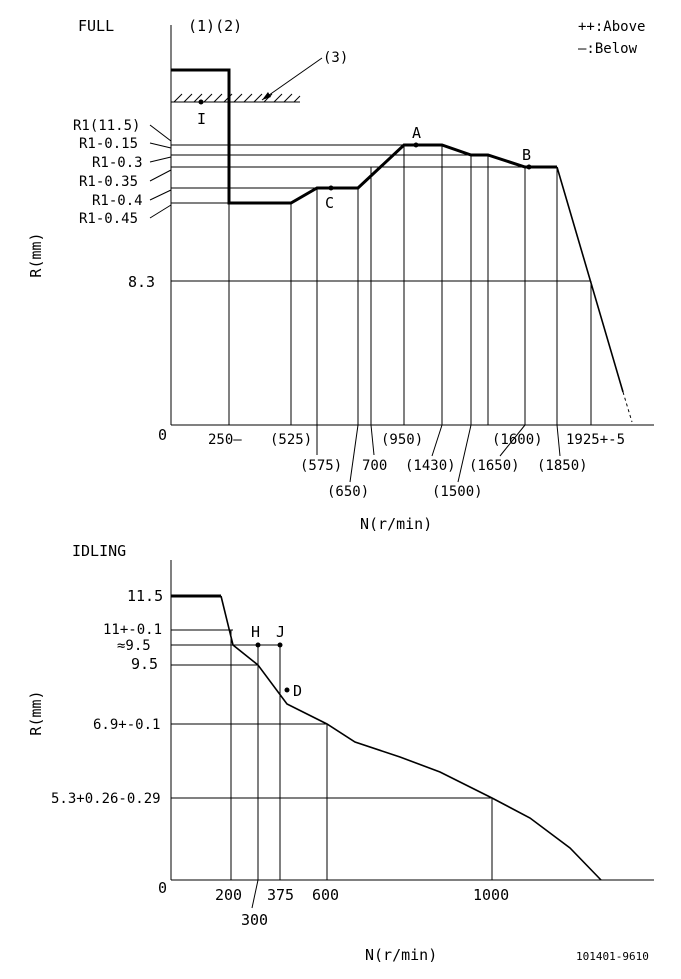 Image resolution: width=681 pixels, height=979 pixels. What do you see at coordinates (562, 466) in the screenshot?
I see `x-label-1850: (1850)` at bounding box center [562, 466].